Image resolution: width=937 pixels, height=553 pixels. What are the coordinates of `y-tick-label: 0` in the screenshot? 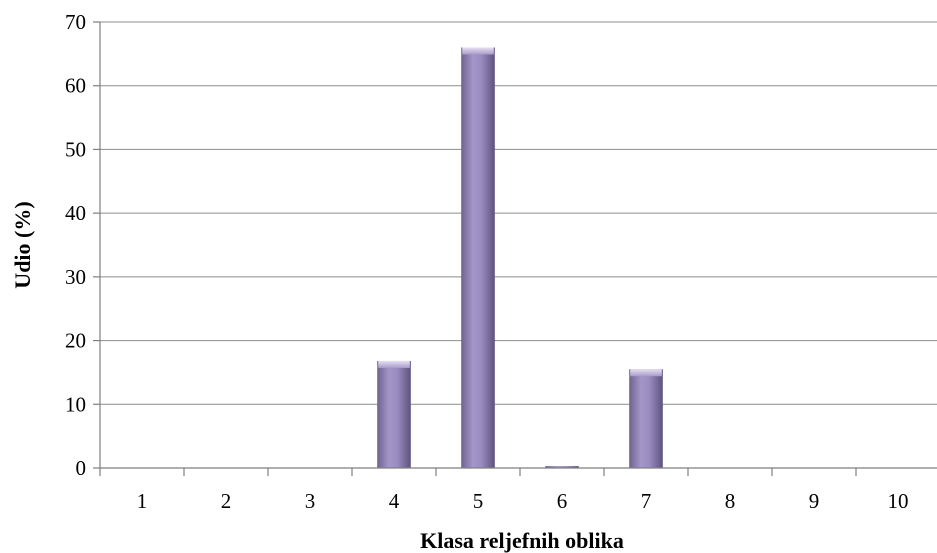 It's located at (81, 468).